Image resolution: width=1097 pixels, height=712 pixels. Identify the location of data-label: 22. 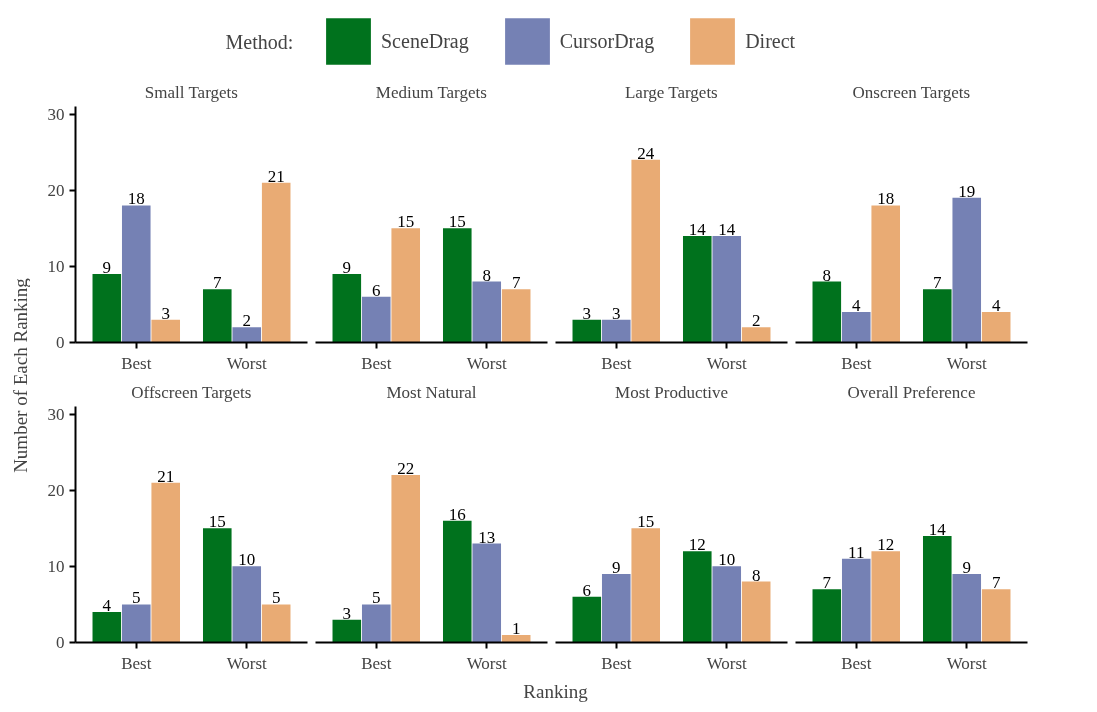
(406, 469).